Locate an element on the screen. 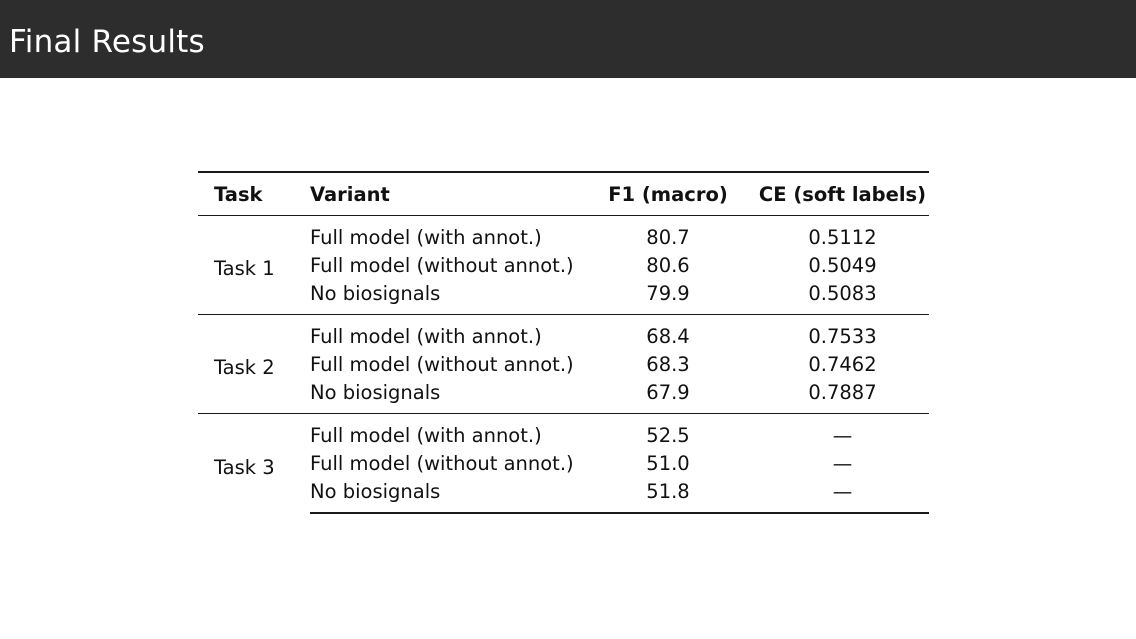 The height and width of the screenshot is (639, 1136). table-row: Task 3 Full model (with annot.) 52.5 — is located at coordinates (563, 463).